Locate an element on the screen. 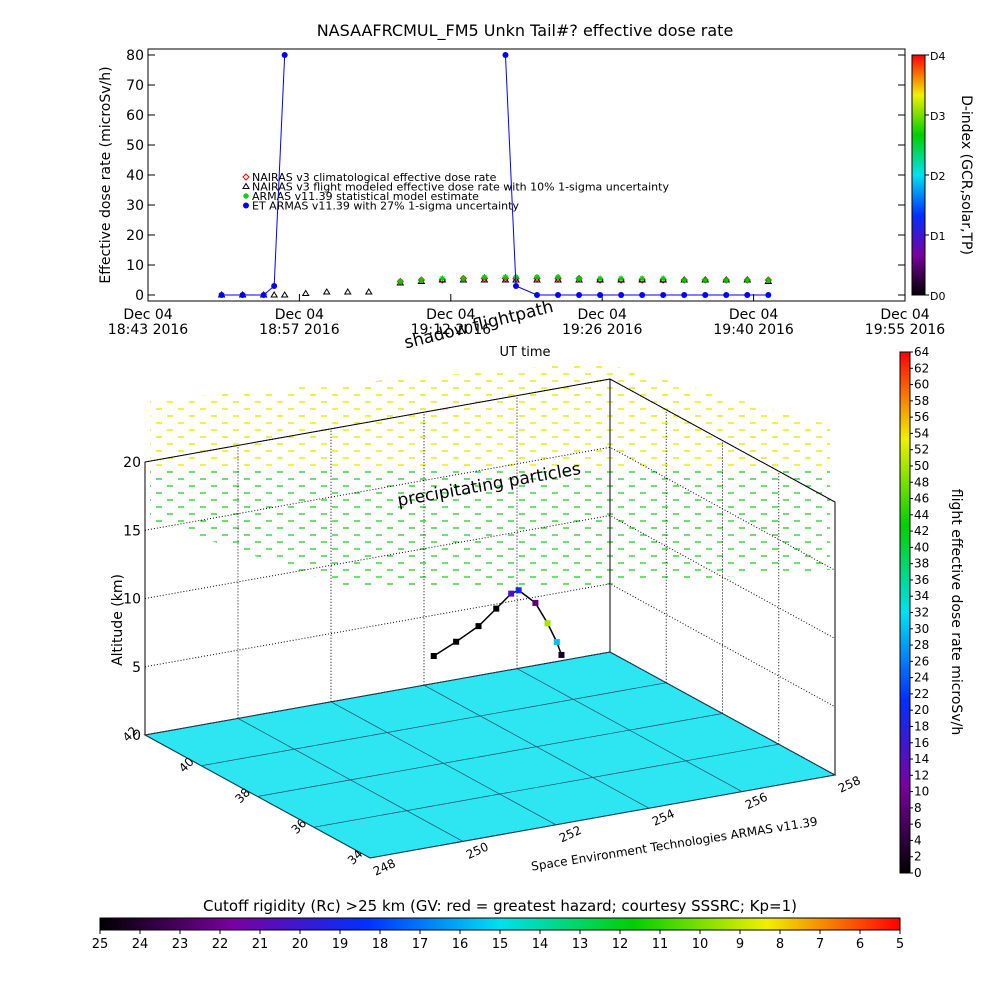 The image size is (1000, 1000). colorbar-tick-label: 7 is located at coordinates (820, 944).